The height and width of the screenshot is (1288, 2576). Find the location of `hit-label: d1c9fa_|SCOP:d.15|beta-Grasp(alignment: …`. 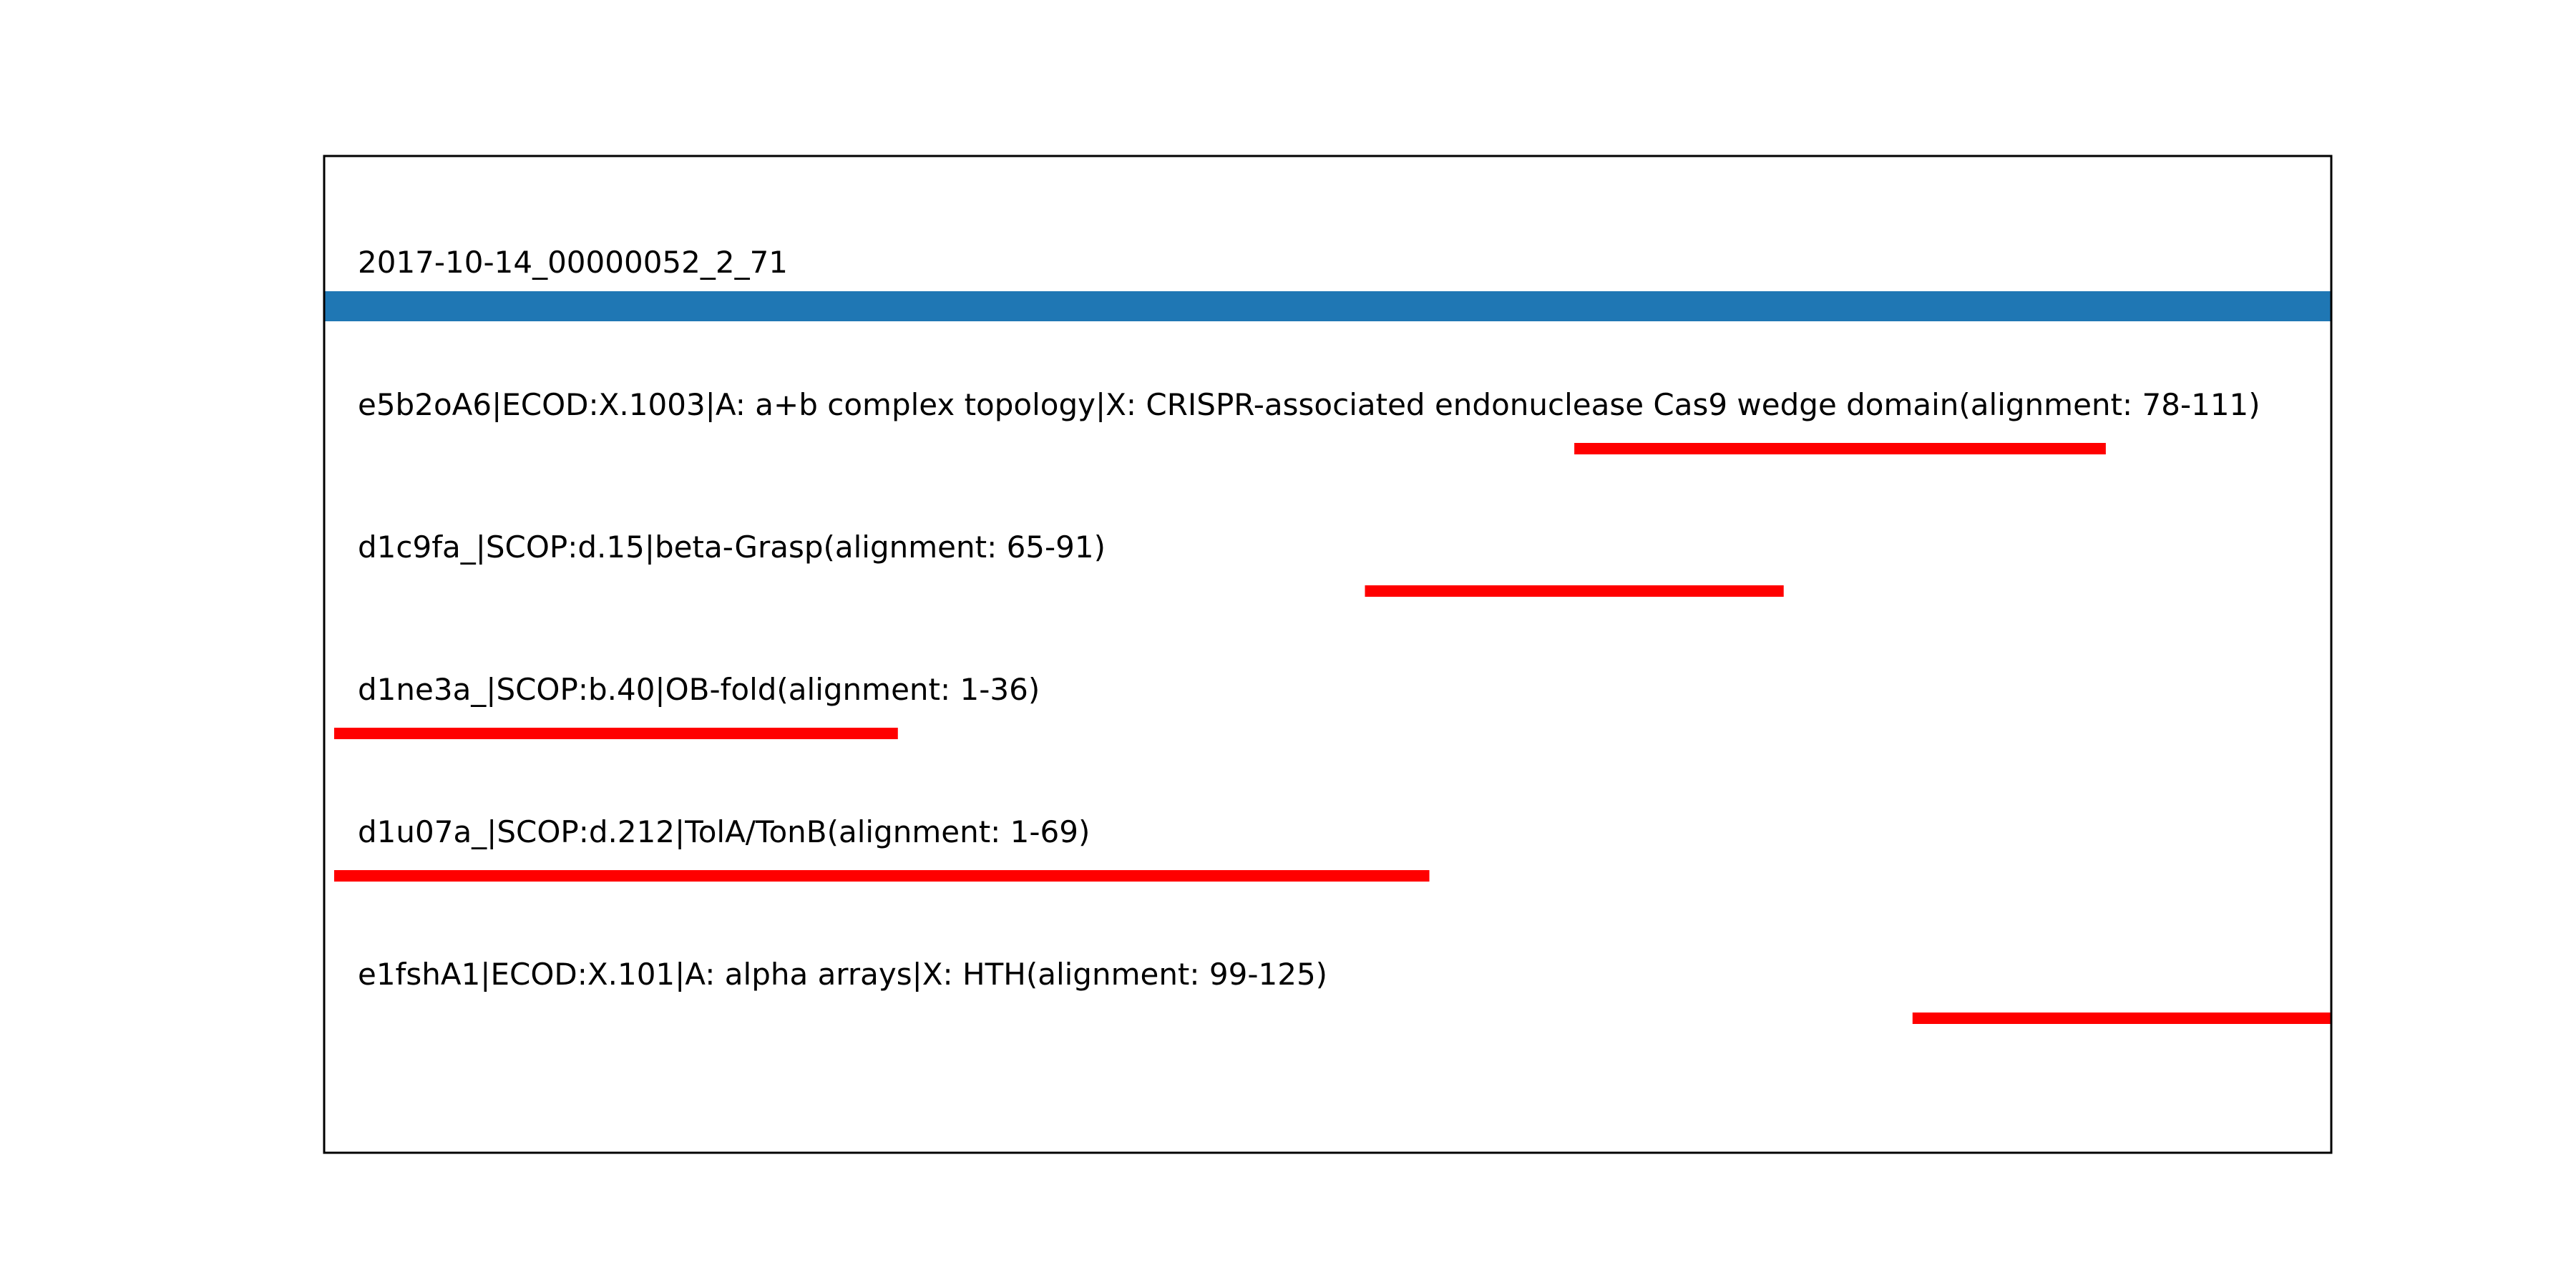

hit-label: d1c9fa_|SCOP:d.15|beta-Grasp(alignment: … is located at coordinates (732, 547).